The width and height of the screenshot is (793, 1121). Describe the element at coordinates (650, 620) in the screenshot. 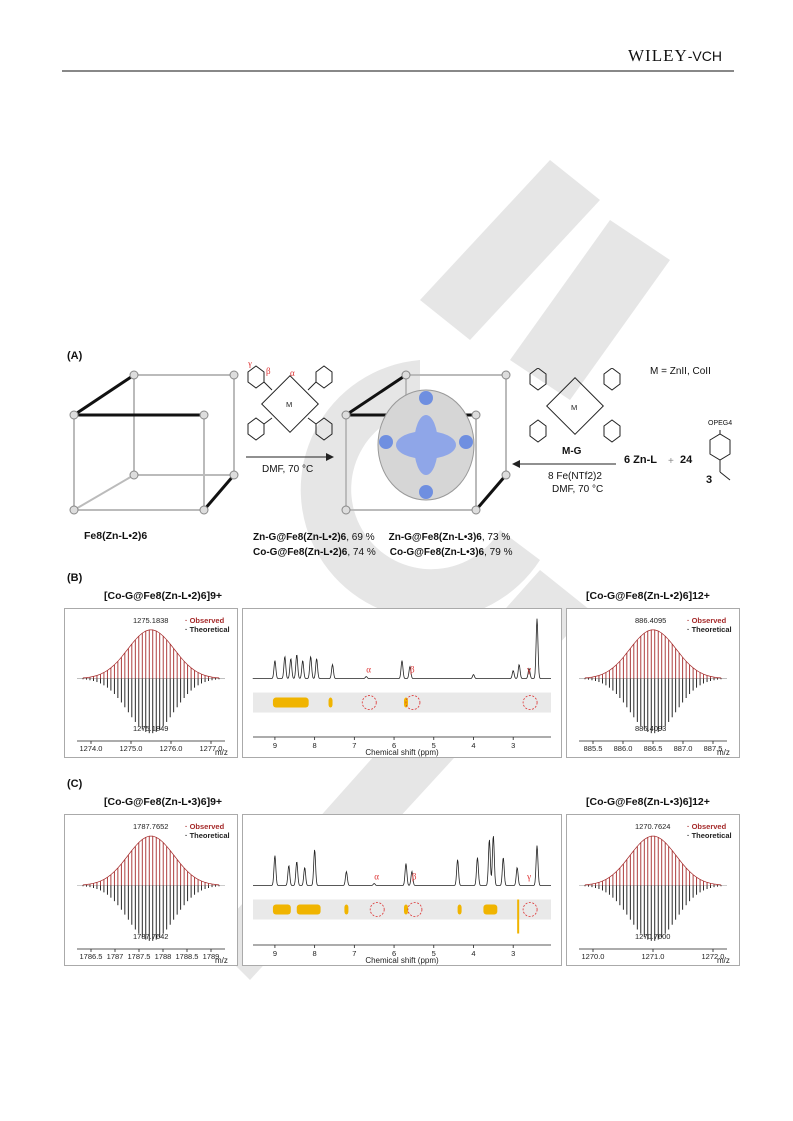

I see `observed-peak-value: 886.4095` at that location.